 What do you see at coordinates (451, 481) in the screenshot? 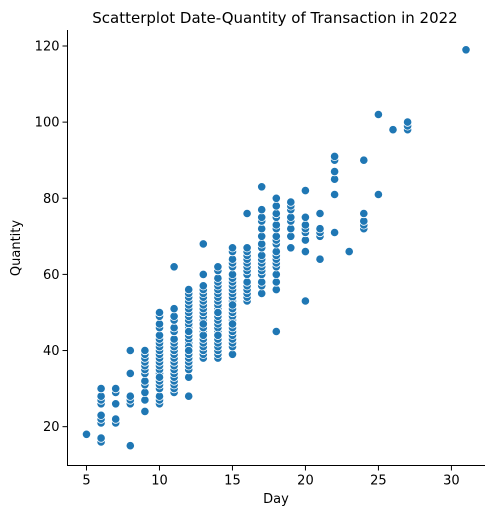
I see `x-tick-label: 30` at bounding box center [451, 481].